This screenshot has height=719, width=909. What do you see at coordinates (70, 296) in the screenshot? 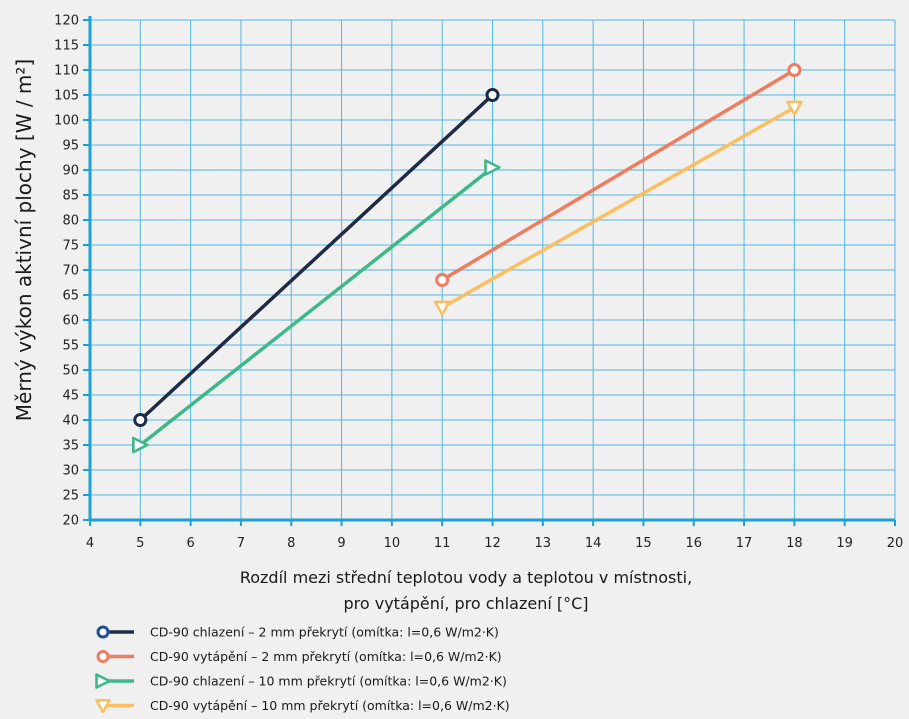
I see `y-tick-label: 65` at bounding box center [70, 296].